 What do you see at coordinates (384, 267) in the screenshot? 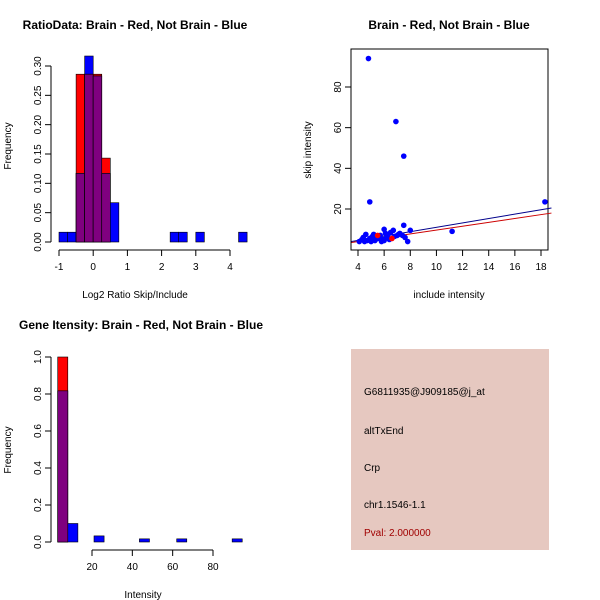
I see `x-tick-label: 6` at bounding box center [384, 267].